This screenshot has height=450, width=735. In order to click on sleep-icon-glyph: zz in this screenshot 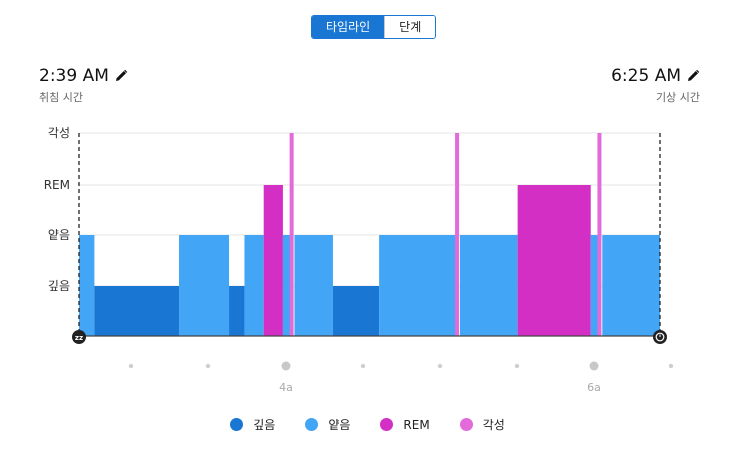, I will do `click(79, 338)`.